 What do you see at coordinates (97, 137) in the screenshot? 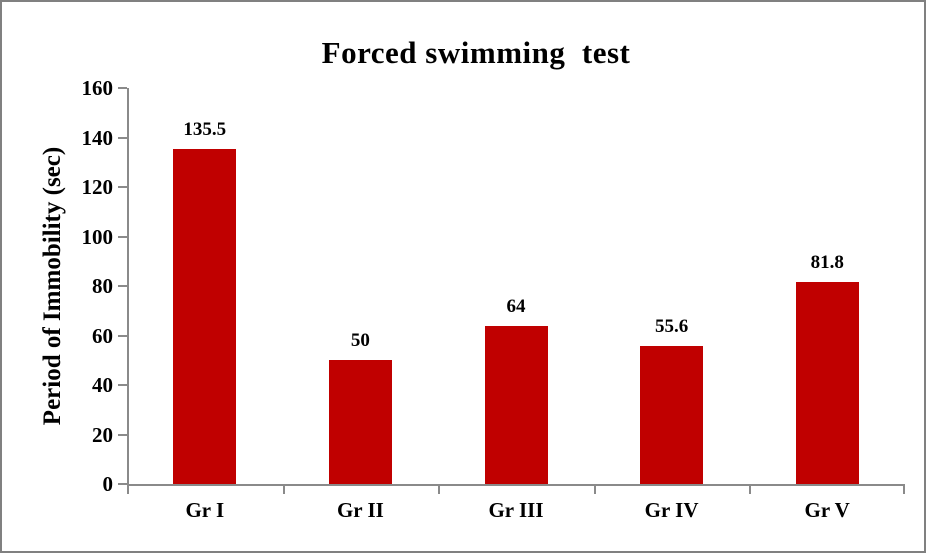
I see `y-tick-label-140: 140` at bounding box center [97, 137].